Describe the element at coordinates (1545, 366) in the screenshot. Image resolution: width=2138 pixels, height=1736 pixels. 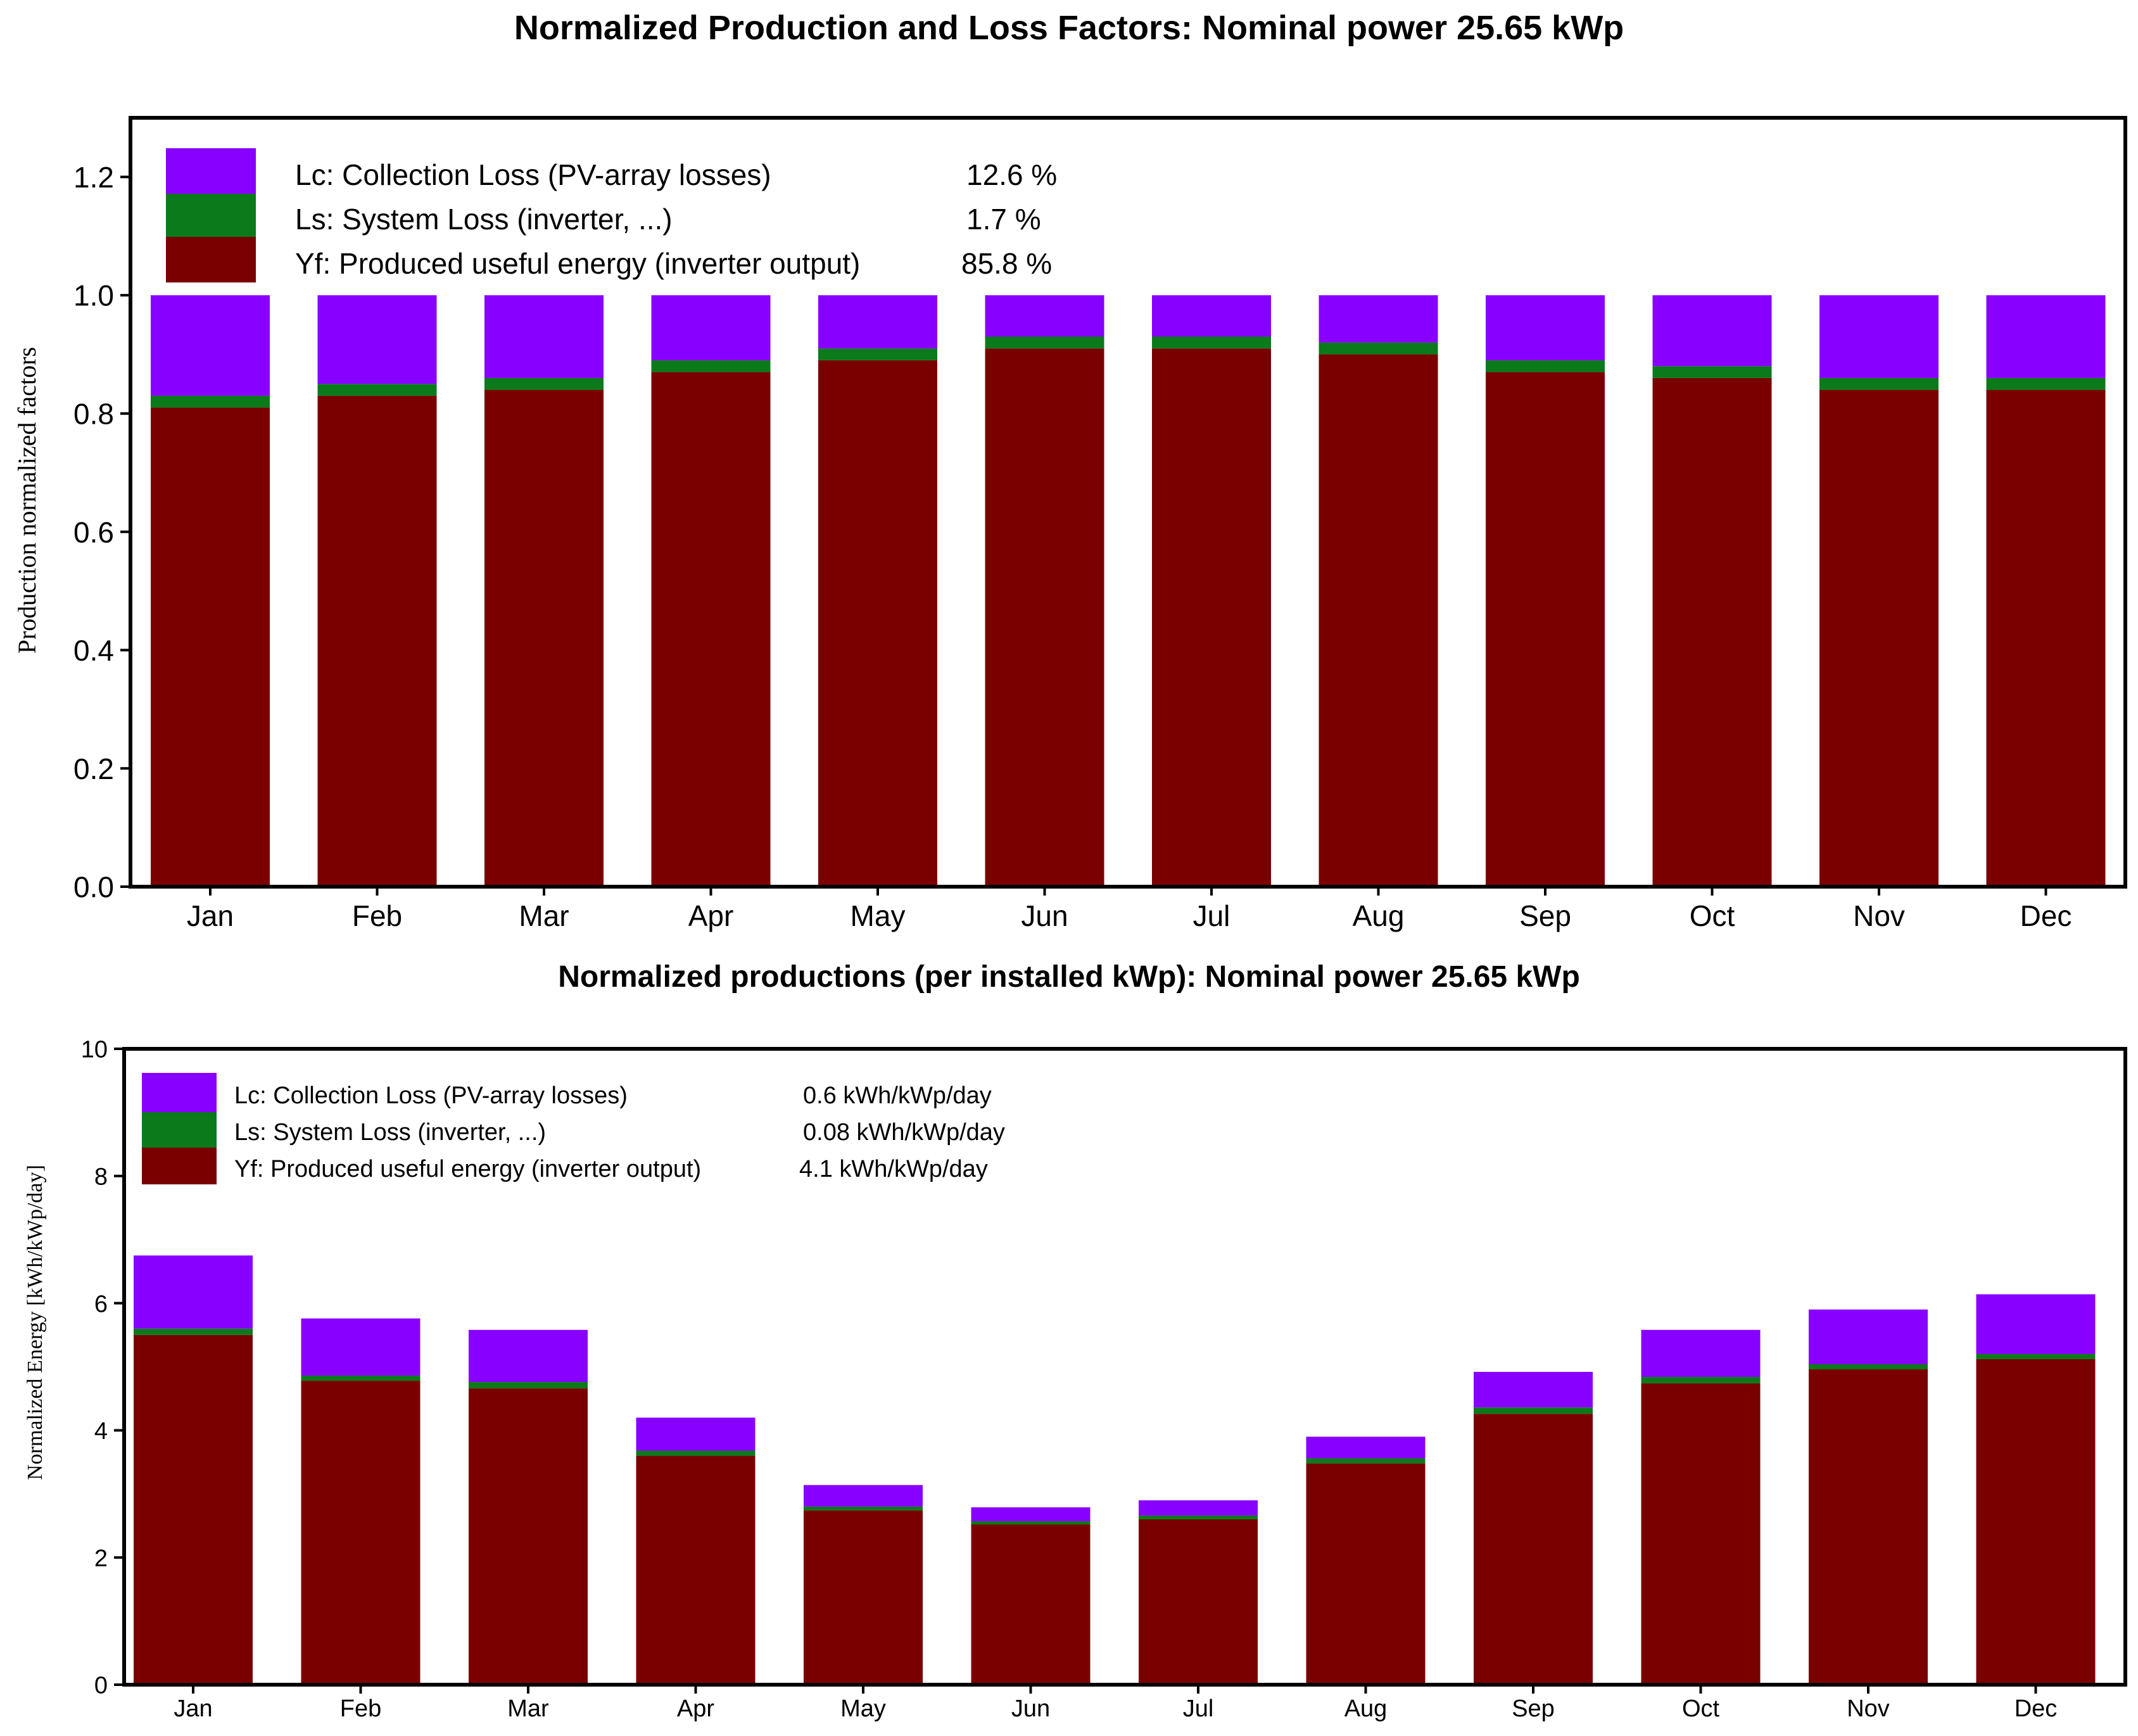
I see `bar-ls-sep` at that location.